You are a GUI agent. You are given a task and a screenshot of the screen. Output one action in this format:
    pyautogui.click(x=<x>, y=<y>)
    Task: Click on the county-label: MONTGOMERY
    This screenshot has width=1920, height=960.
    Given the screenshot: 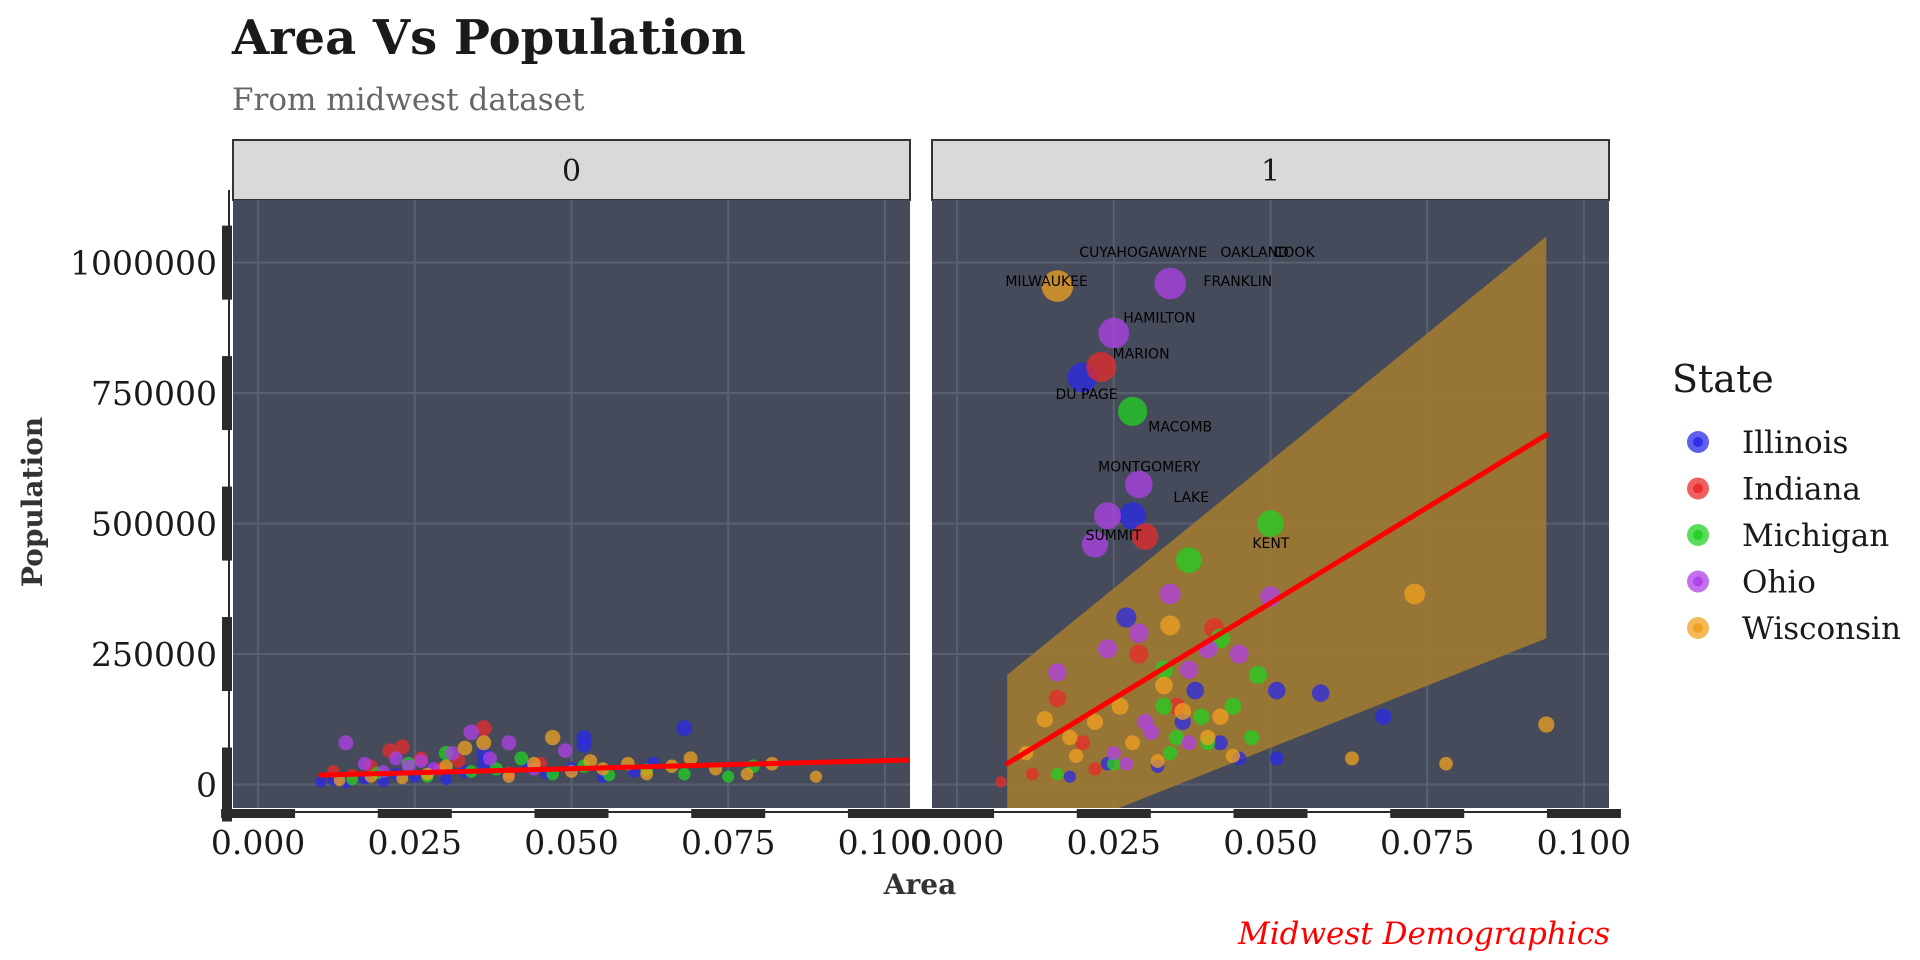 What is the action you would take?
    pyautogui.click(x=1149, y=468)
    